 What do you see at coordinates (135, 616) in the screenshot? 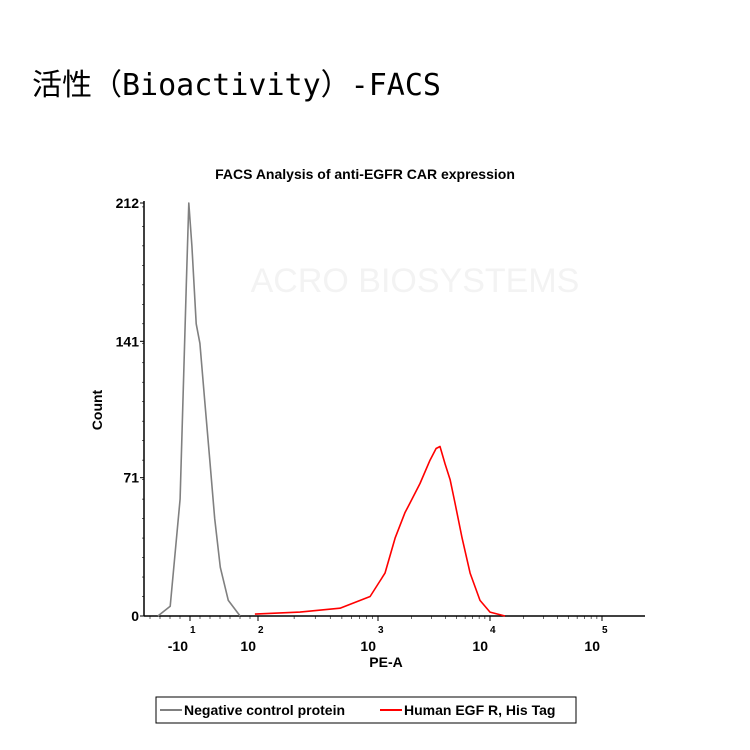
I see `y-tick-label: 0` at bounding box center [135, 616].